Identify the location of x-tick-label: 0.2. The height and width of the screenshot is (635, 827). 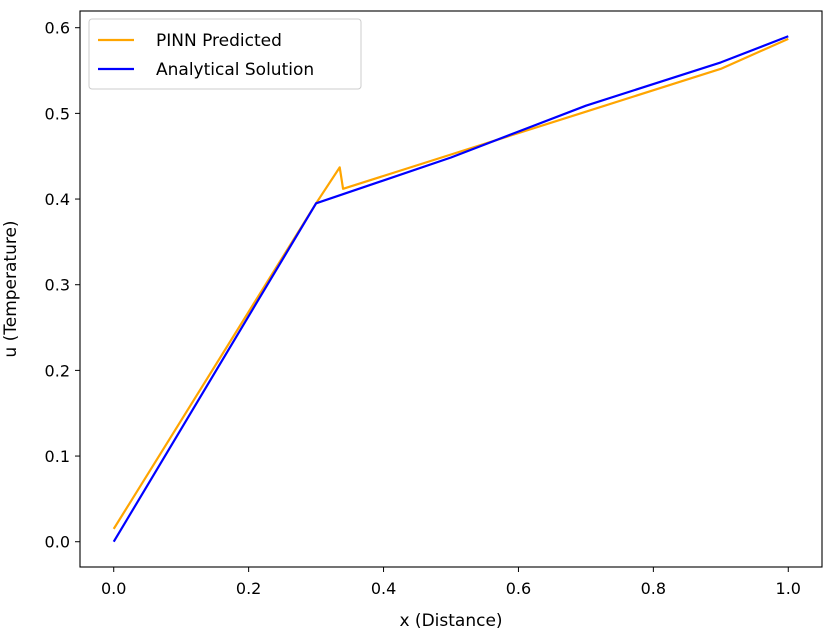
(248, 588).